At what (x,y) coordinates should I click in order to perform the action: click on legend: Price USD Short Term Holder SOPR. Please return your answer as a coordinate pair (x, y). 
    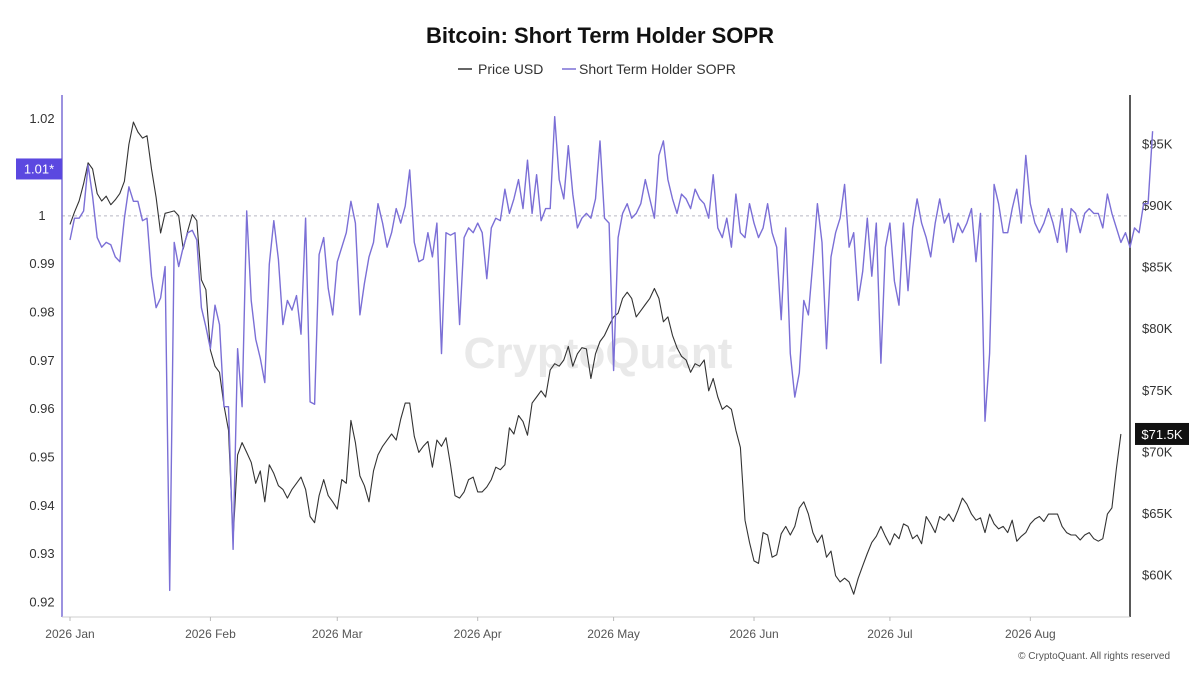
    Looking at the image, I should click on (597, 69).